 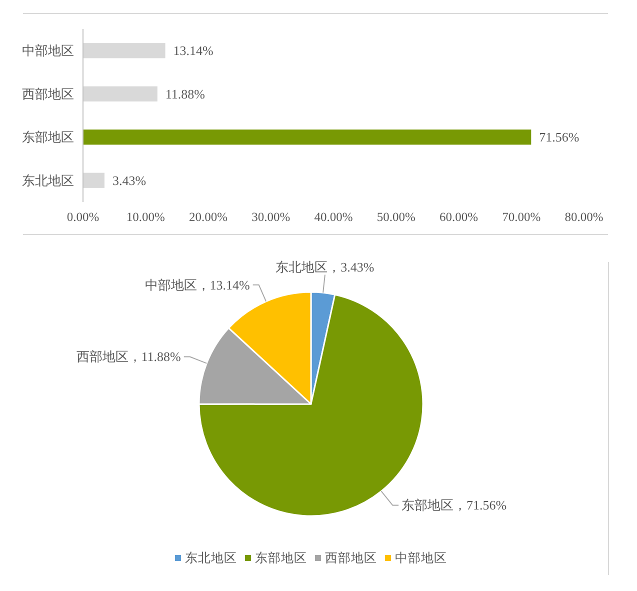 What do you see at coordinates (584, 217) in the screenshot?
I see `x-tick-label: 80.00%` at bounding box center [584, 217].